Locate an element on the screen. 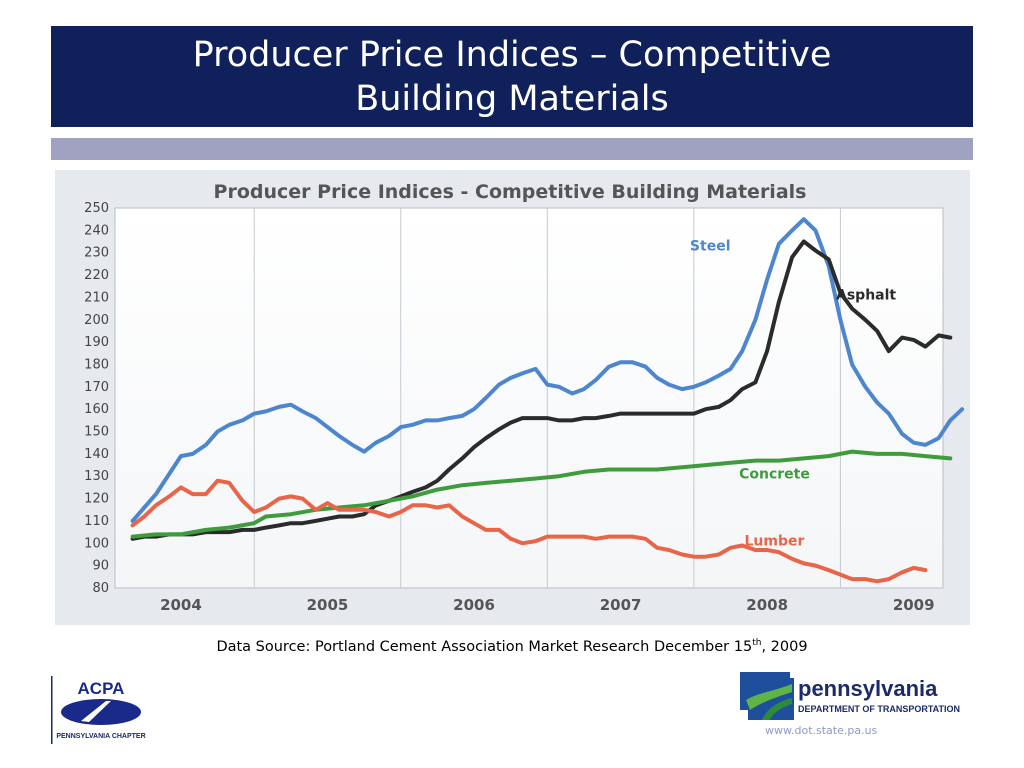 The width and height of the screenshot is (1024, 768). y-tick-label: 180 is located at coordinates (96, 364).